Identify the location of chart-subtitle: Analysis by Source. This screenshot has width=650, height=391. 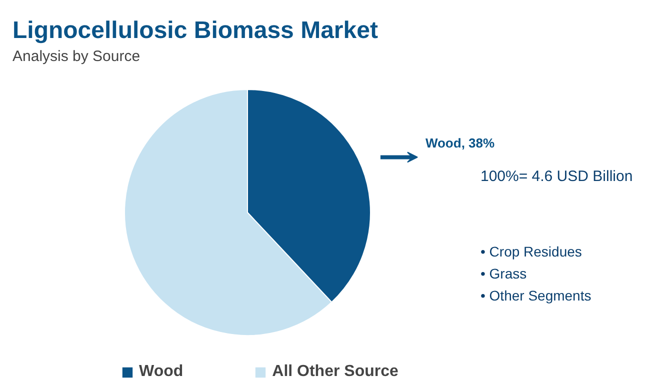
(76, 56).